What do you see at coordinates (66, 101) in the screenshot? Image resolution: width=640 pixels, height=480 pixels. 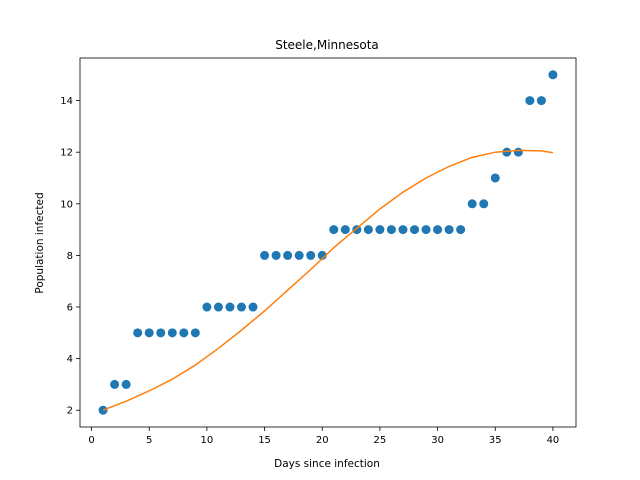 I see `y-tick-label: 14` at bounding box center [66, 101].